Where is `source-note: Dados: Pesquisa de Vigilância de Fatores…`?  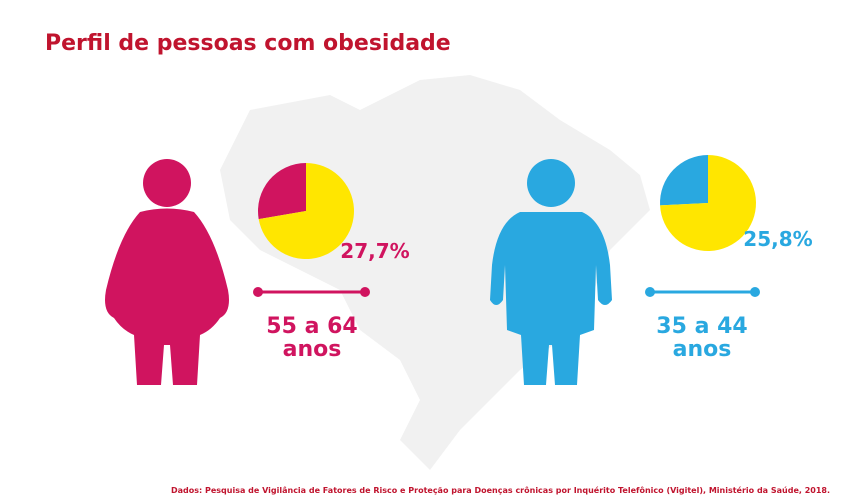
source-note: Dados: Pesquisa de Vigilância de Fatores… is located at coordinates (500, 490).